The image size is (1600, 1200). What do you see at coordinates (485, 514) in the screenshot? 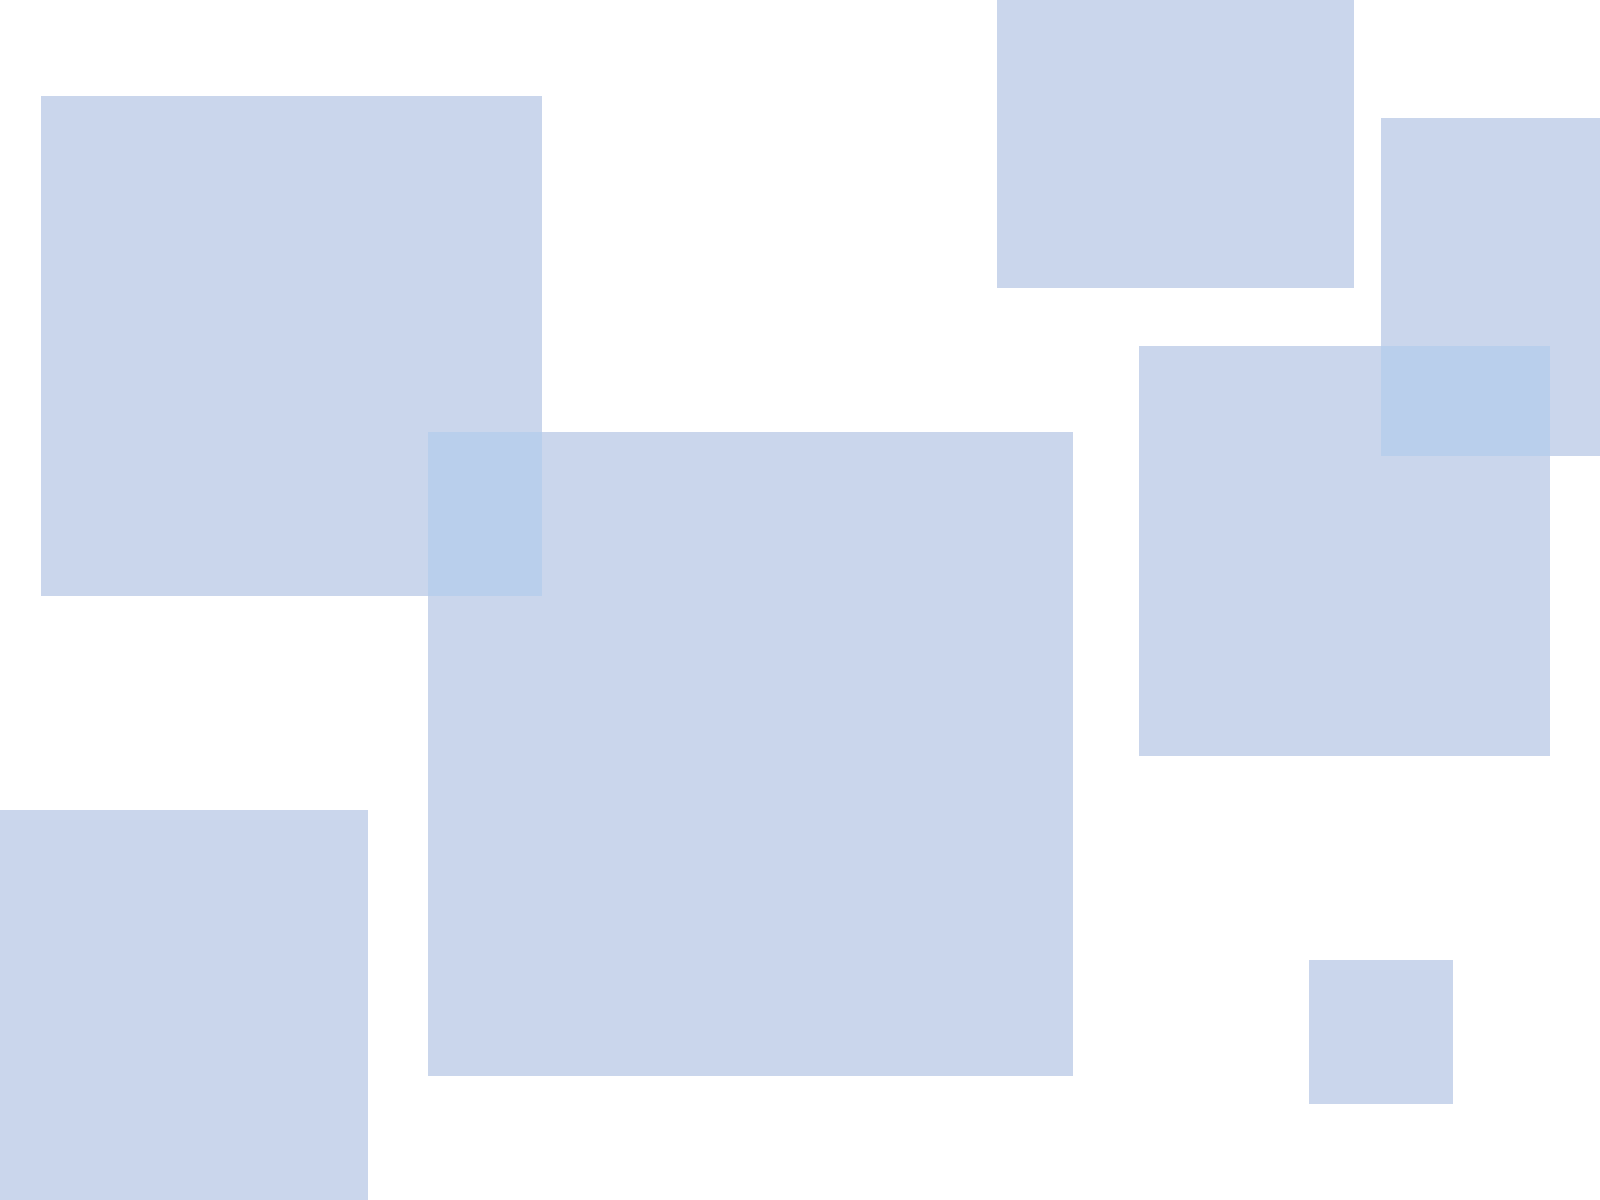
I see `overlap-region-left` at bounding box center [485, 514].